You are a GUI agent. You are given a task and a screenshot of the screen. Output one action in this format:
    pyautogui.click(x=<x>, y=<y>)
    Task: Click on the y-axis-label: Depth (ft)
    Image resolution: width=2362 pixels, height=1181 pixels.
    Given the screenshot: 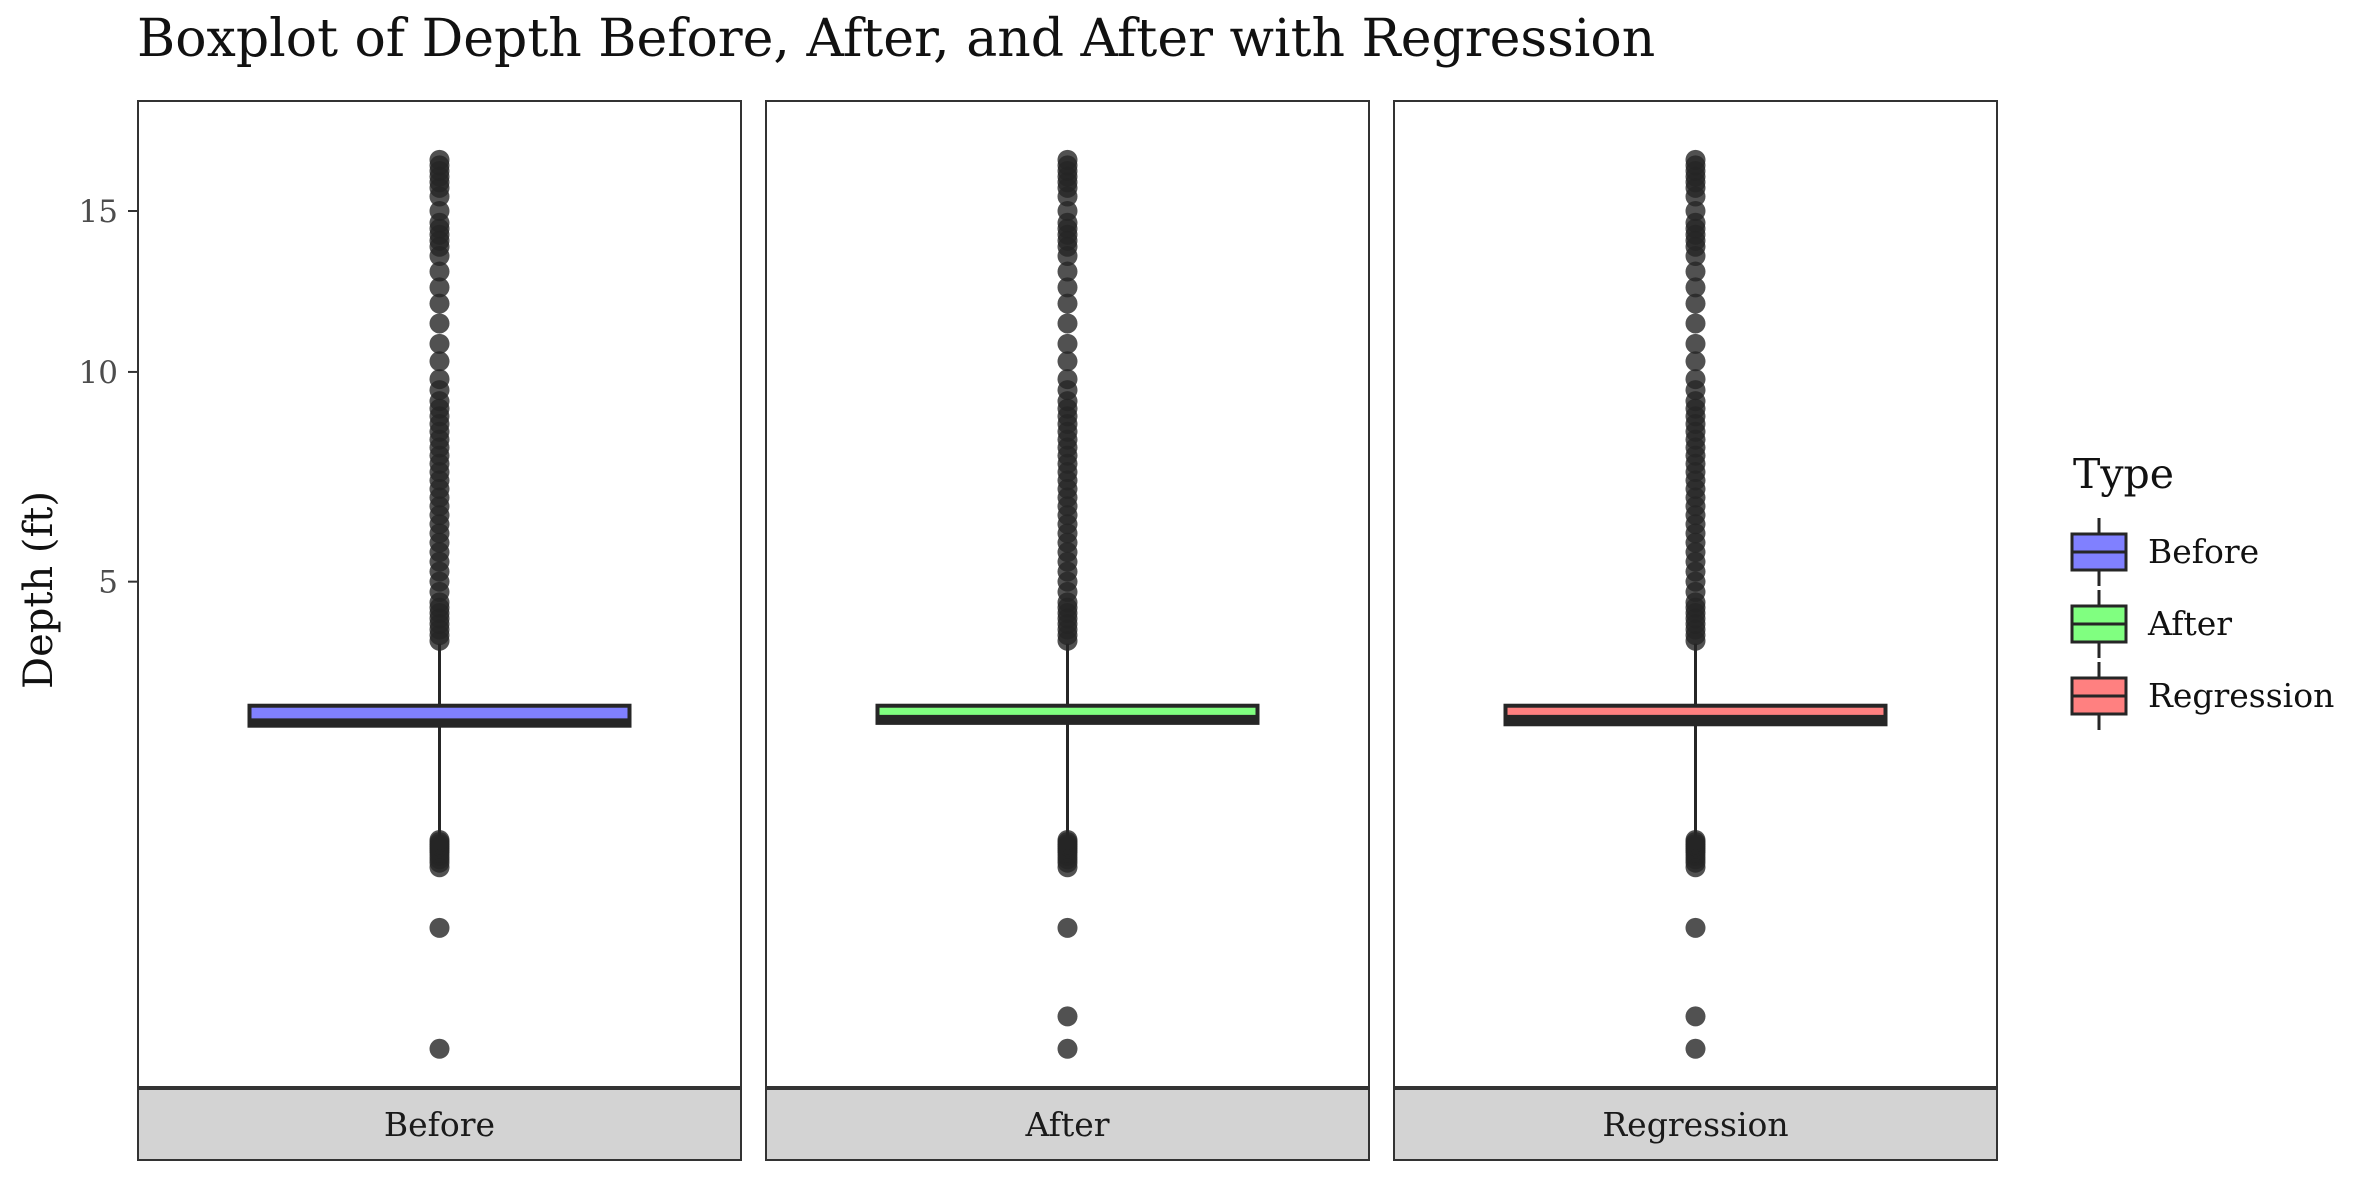 What is the action you would take?
    pyautogui.click(x=39, y=590)
    